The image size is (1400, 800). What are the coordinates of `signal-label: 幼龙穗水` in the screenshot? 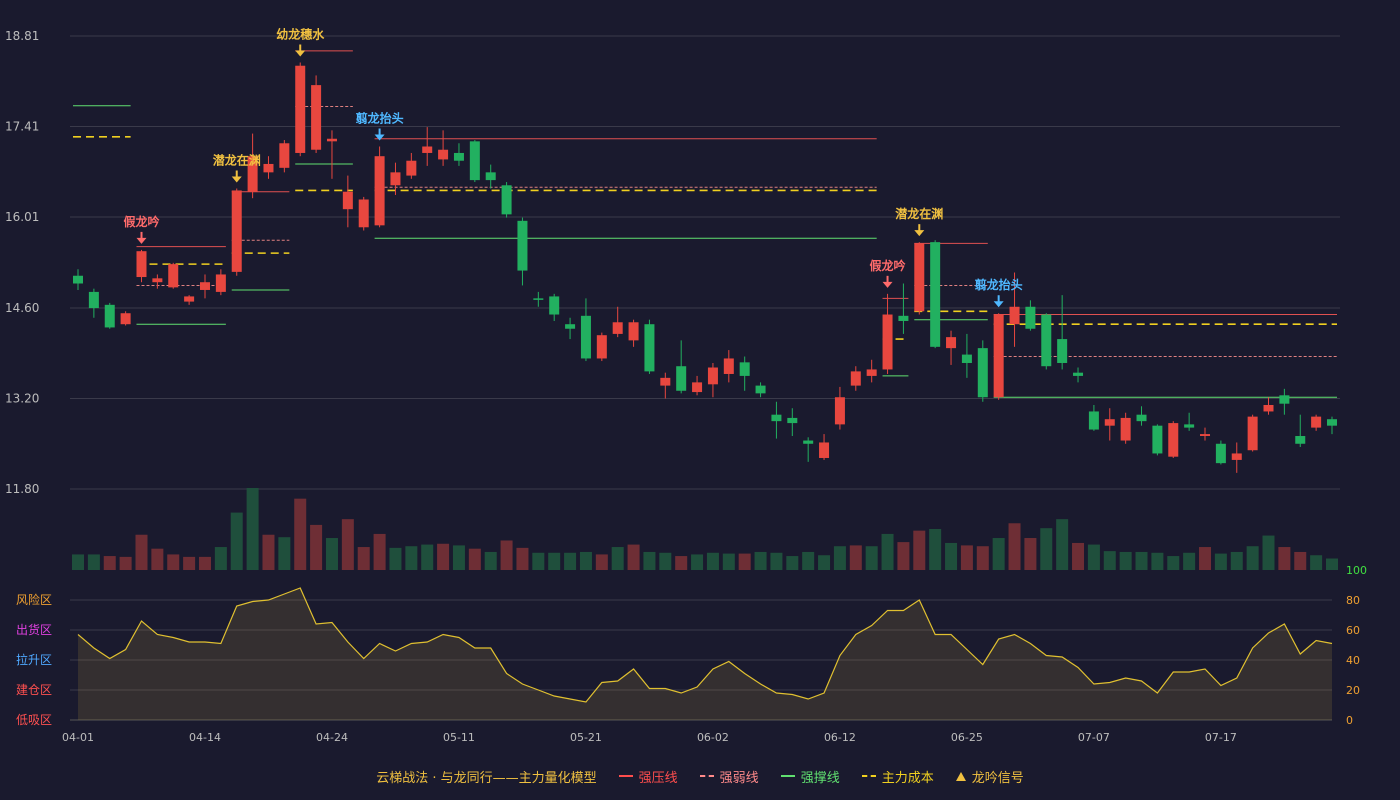 It's located at (300, 33).